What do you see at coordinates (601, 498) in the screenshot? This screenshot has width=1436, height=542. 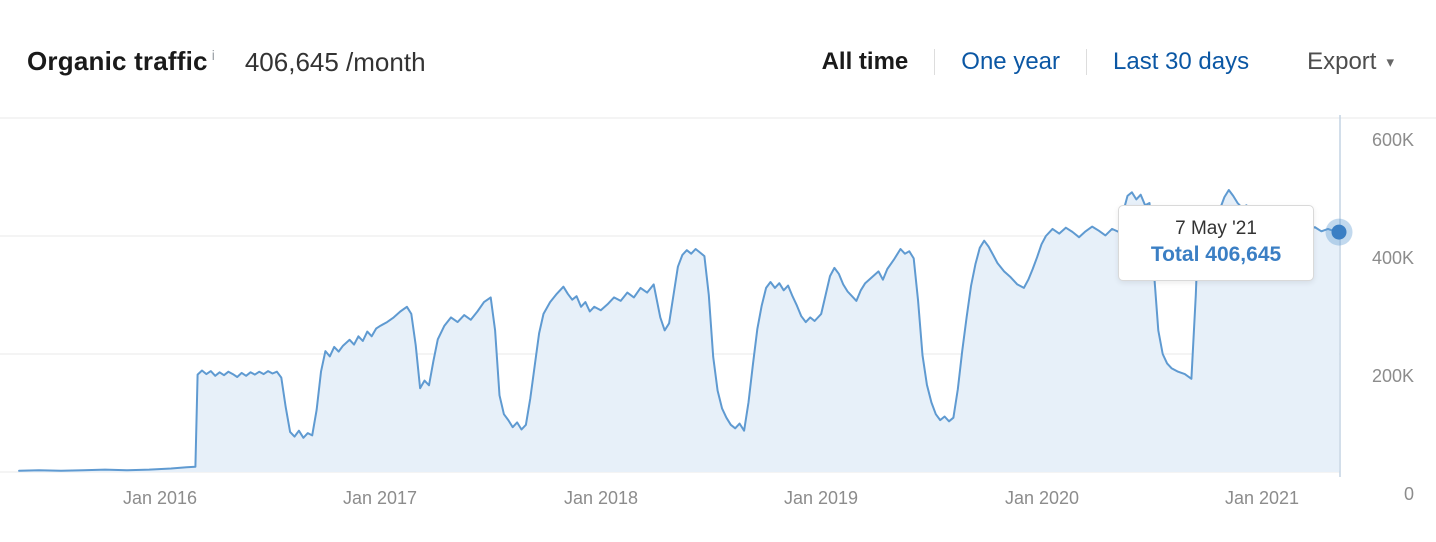 I see `x-axis-label: Jan 2018` at bounding box center [601, 498].